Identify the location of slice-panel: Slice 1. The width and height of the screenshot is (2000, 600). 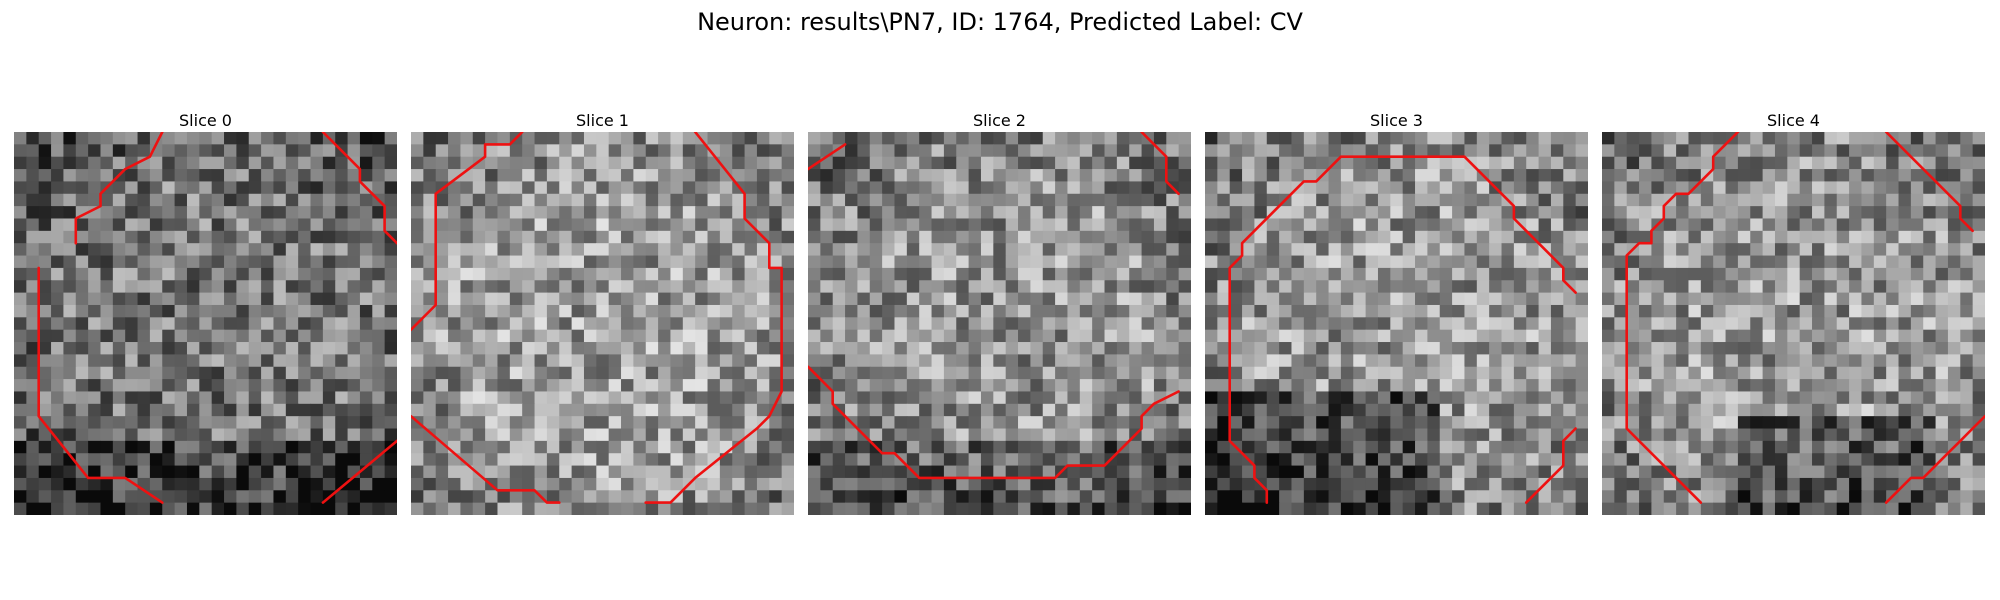
(602, 312).